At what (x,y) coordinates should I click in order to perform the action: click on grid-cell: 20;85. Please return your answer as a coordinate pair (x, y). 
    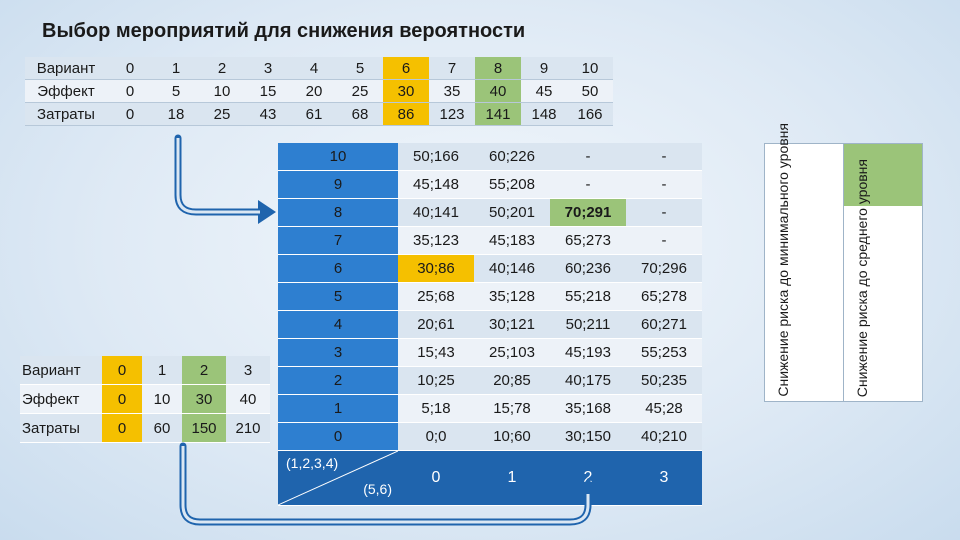
    Looking at the image, I should click on (512, 380).